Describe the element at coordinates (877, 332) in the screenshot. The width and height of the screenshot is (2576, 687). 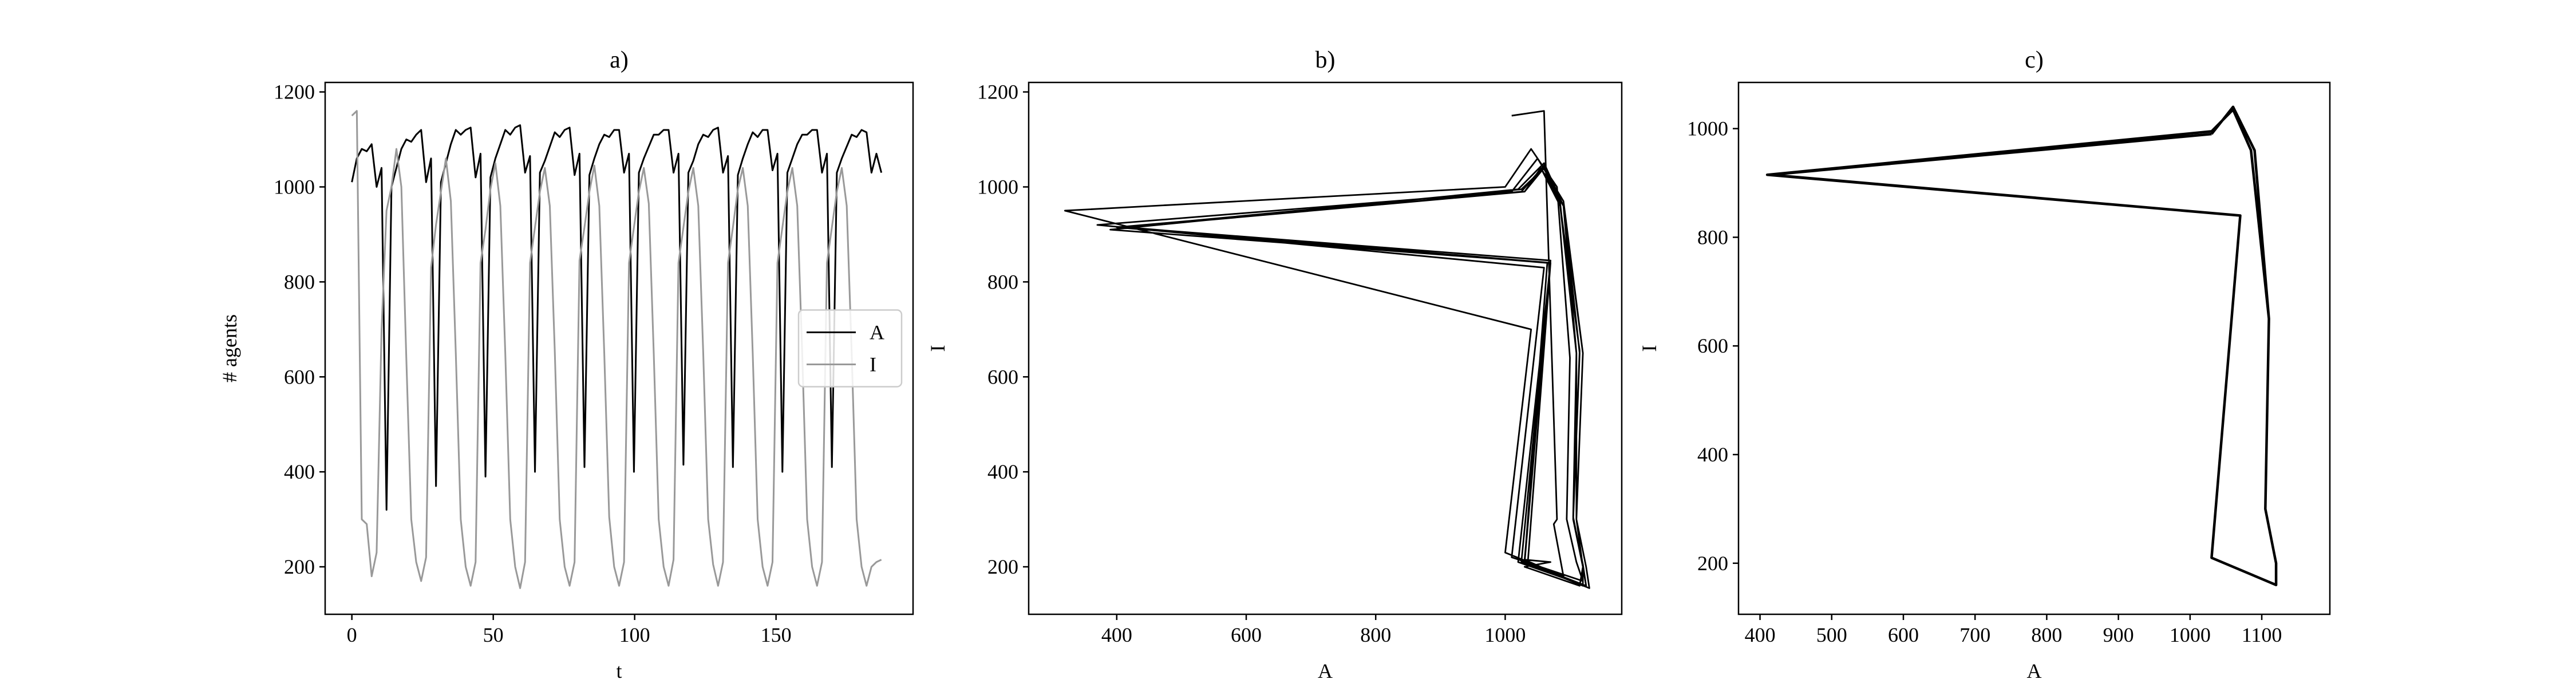
I see `legend-label: A` at that location.